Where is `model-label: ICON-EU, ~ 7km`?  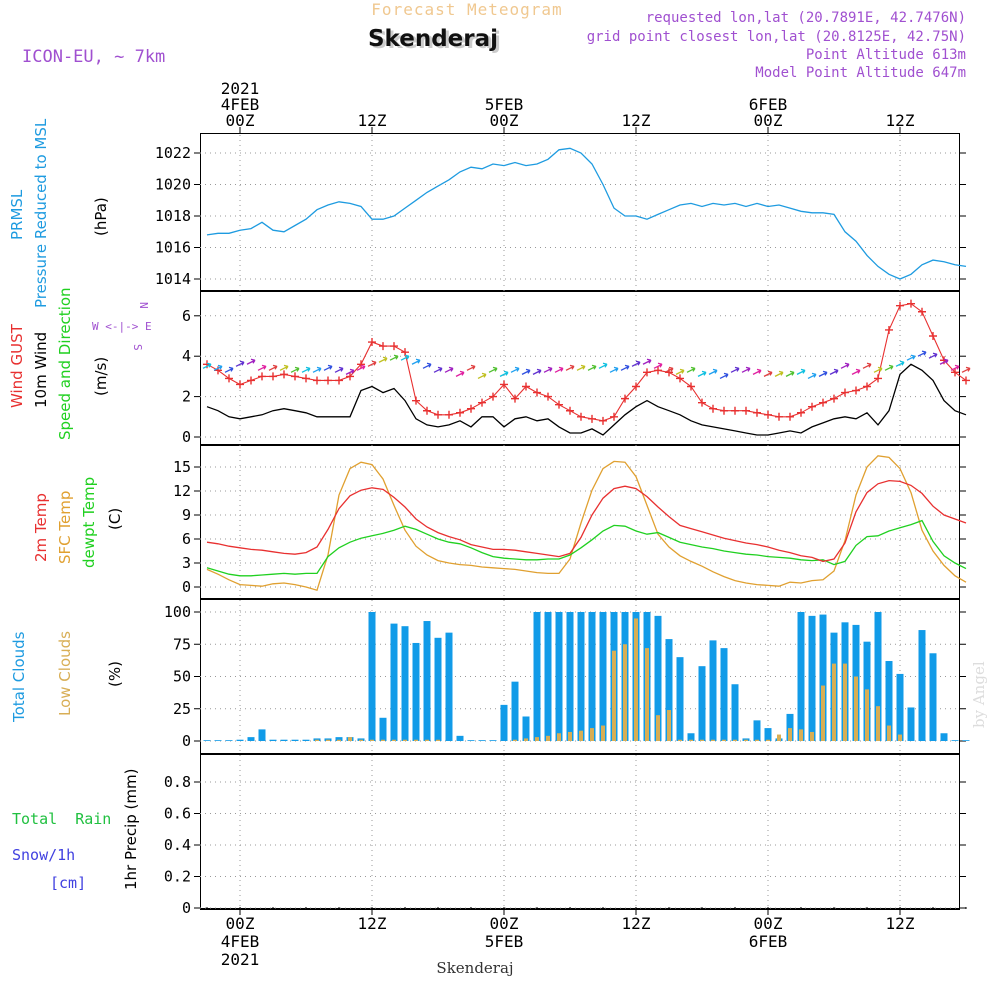
model-label: ICON-EU, ~ 7km is located at coordinates (93, 57).